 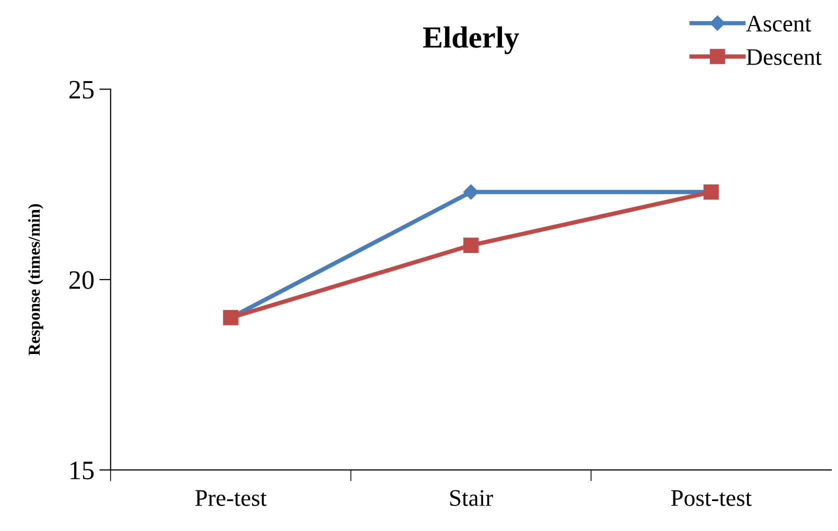 I want to click on y-tick-label: 15, so click(x=82, y=471).